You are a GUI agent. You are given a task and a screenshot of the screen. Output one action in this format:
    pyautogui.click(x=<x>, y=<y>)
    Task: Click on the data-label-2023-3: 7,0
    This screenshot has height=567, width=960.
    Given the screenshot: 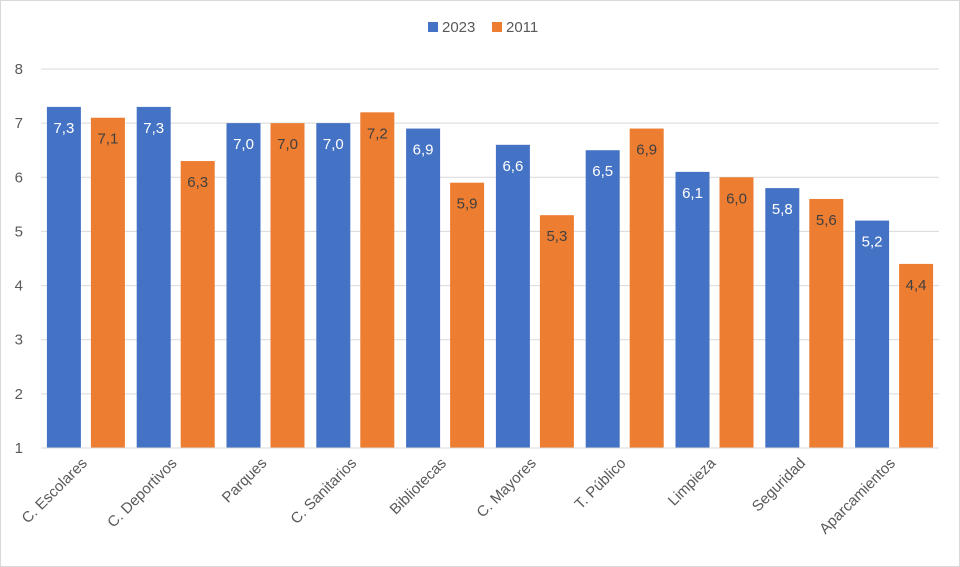 What is the action you would take?
    pyautogui.click(x=333, y=144)
    